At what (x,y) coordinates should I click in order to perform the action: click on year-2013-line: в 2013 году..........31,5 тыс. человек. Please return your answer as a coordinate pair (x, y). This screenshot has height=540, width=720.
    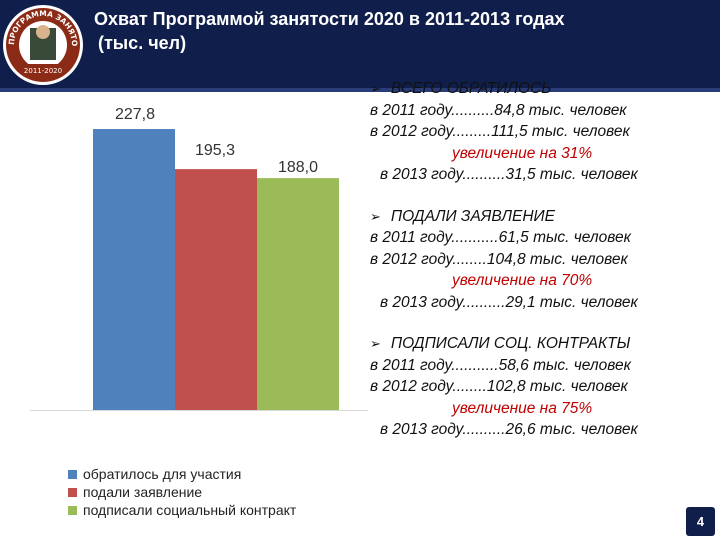
    Looking at the image, I should click on (509, 174).